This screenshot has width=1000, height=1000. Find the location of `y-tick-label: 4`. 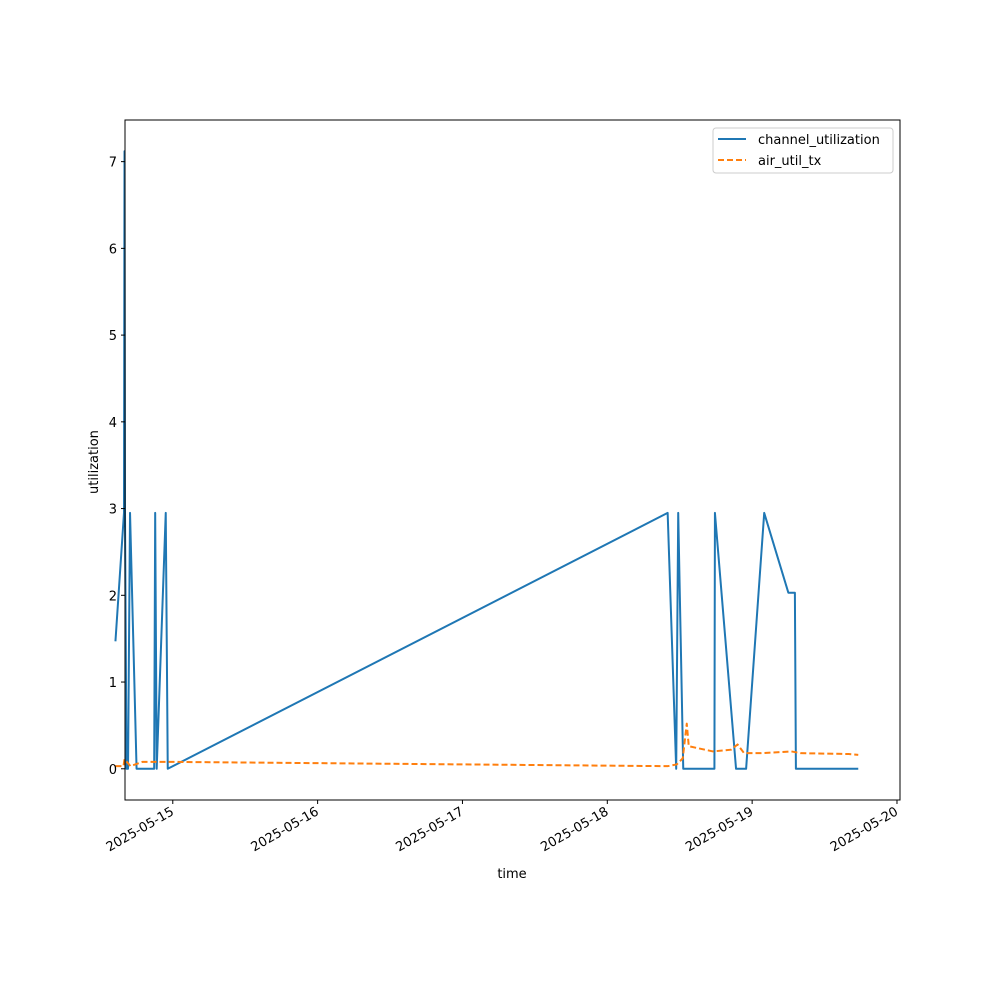

y-tick-label: 4 is located at coordinates (113, 423).